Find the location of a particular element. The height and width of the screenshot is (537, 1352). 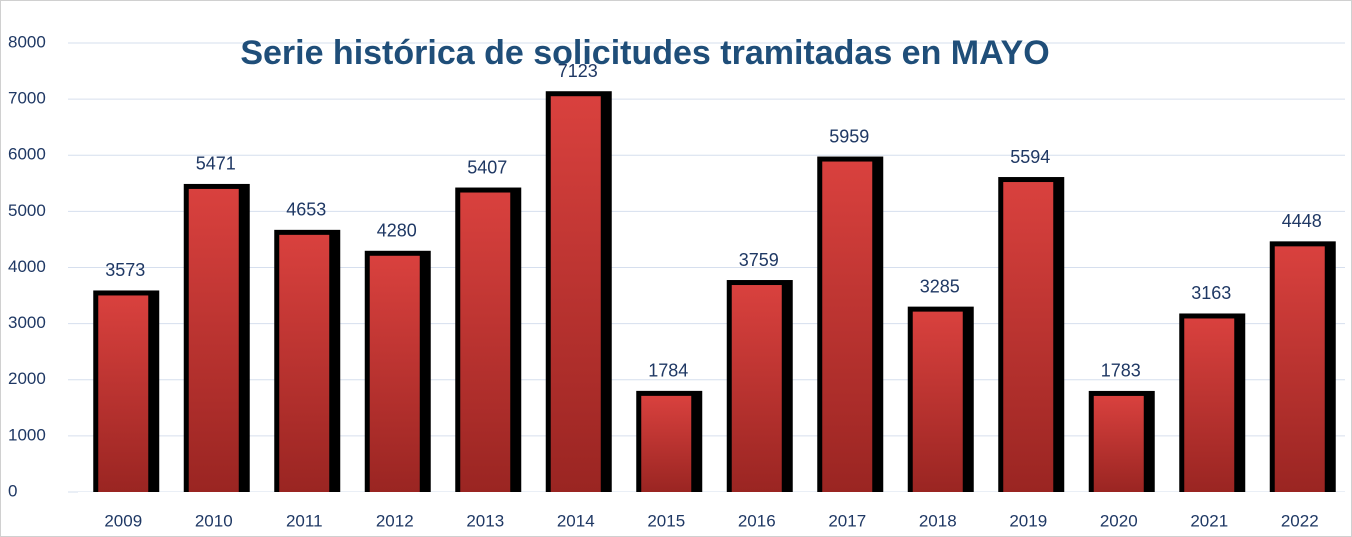

x-tick-label: 2020 is located at coordinates (1119, 520).